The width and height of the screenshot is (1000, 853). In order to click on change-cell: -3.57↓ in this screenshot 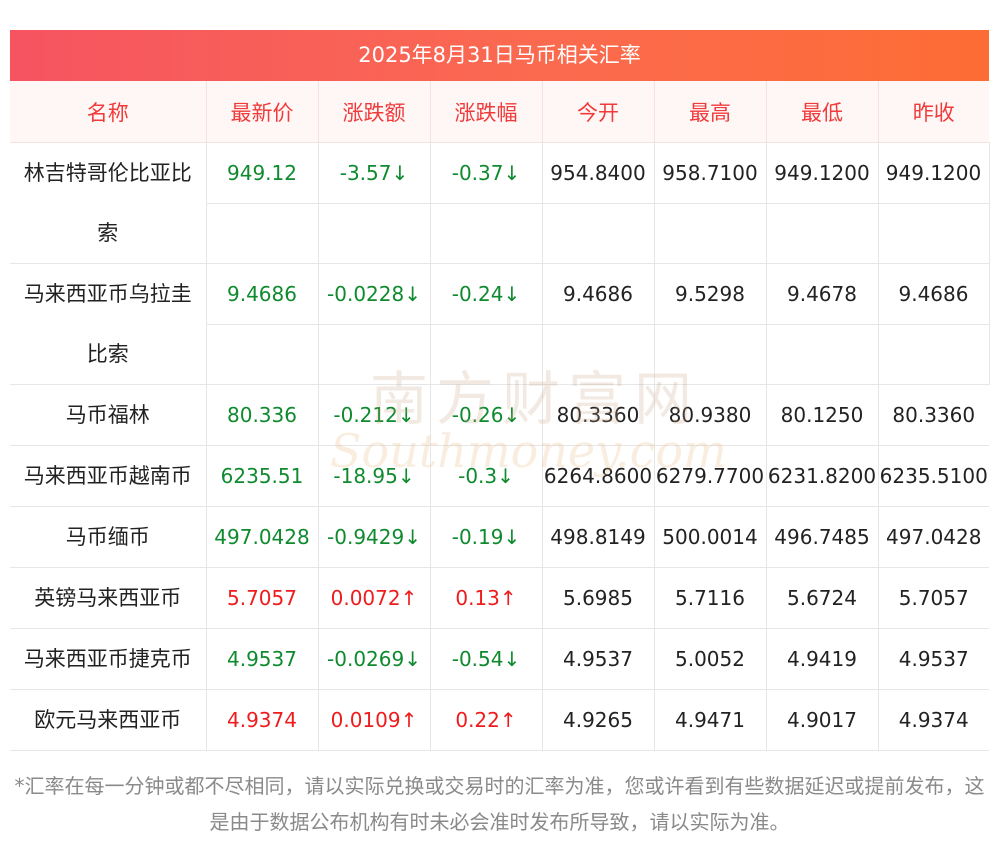, I will do `click(374, 203)`.